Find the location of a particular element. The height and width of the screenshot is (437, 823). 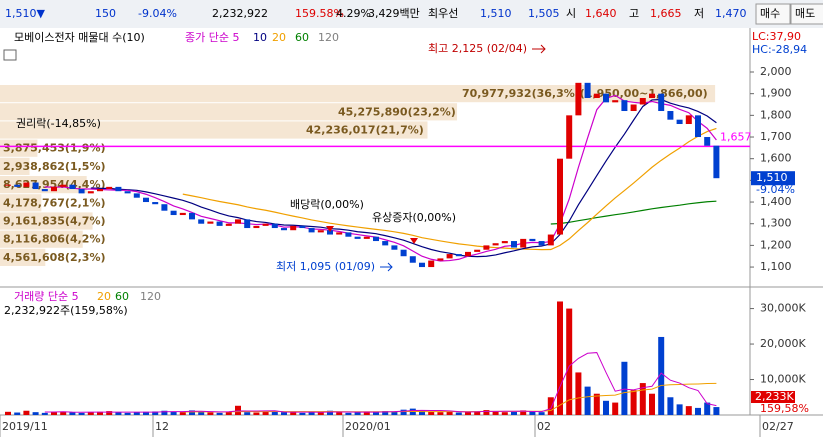

profile-label: 8,627,954(4,4%) is located at coordinates (54, 184).